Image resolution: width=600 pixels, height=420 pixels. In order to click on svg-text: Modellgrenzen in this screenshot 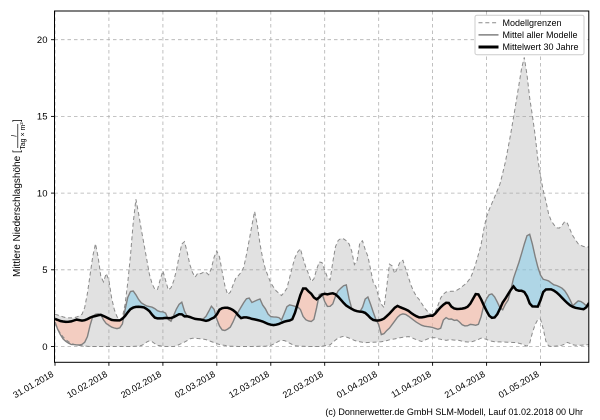, I will do `click(532, 23)`.